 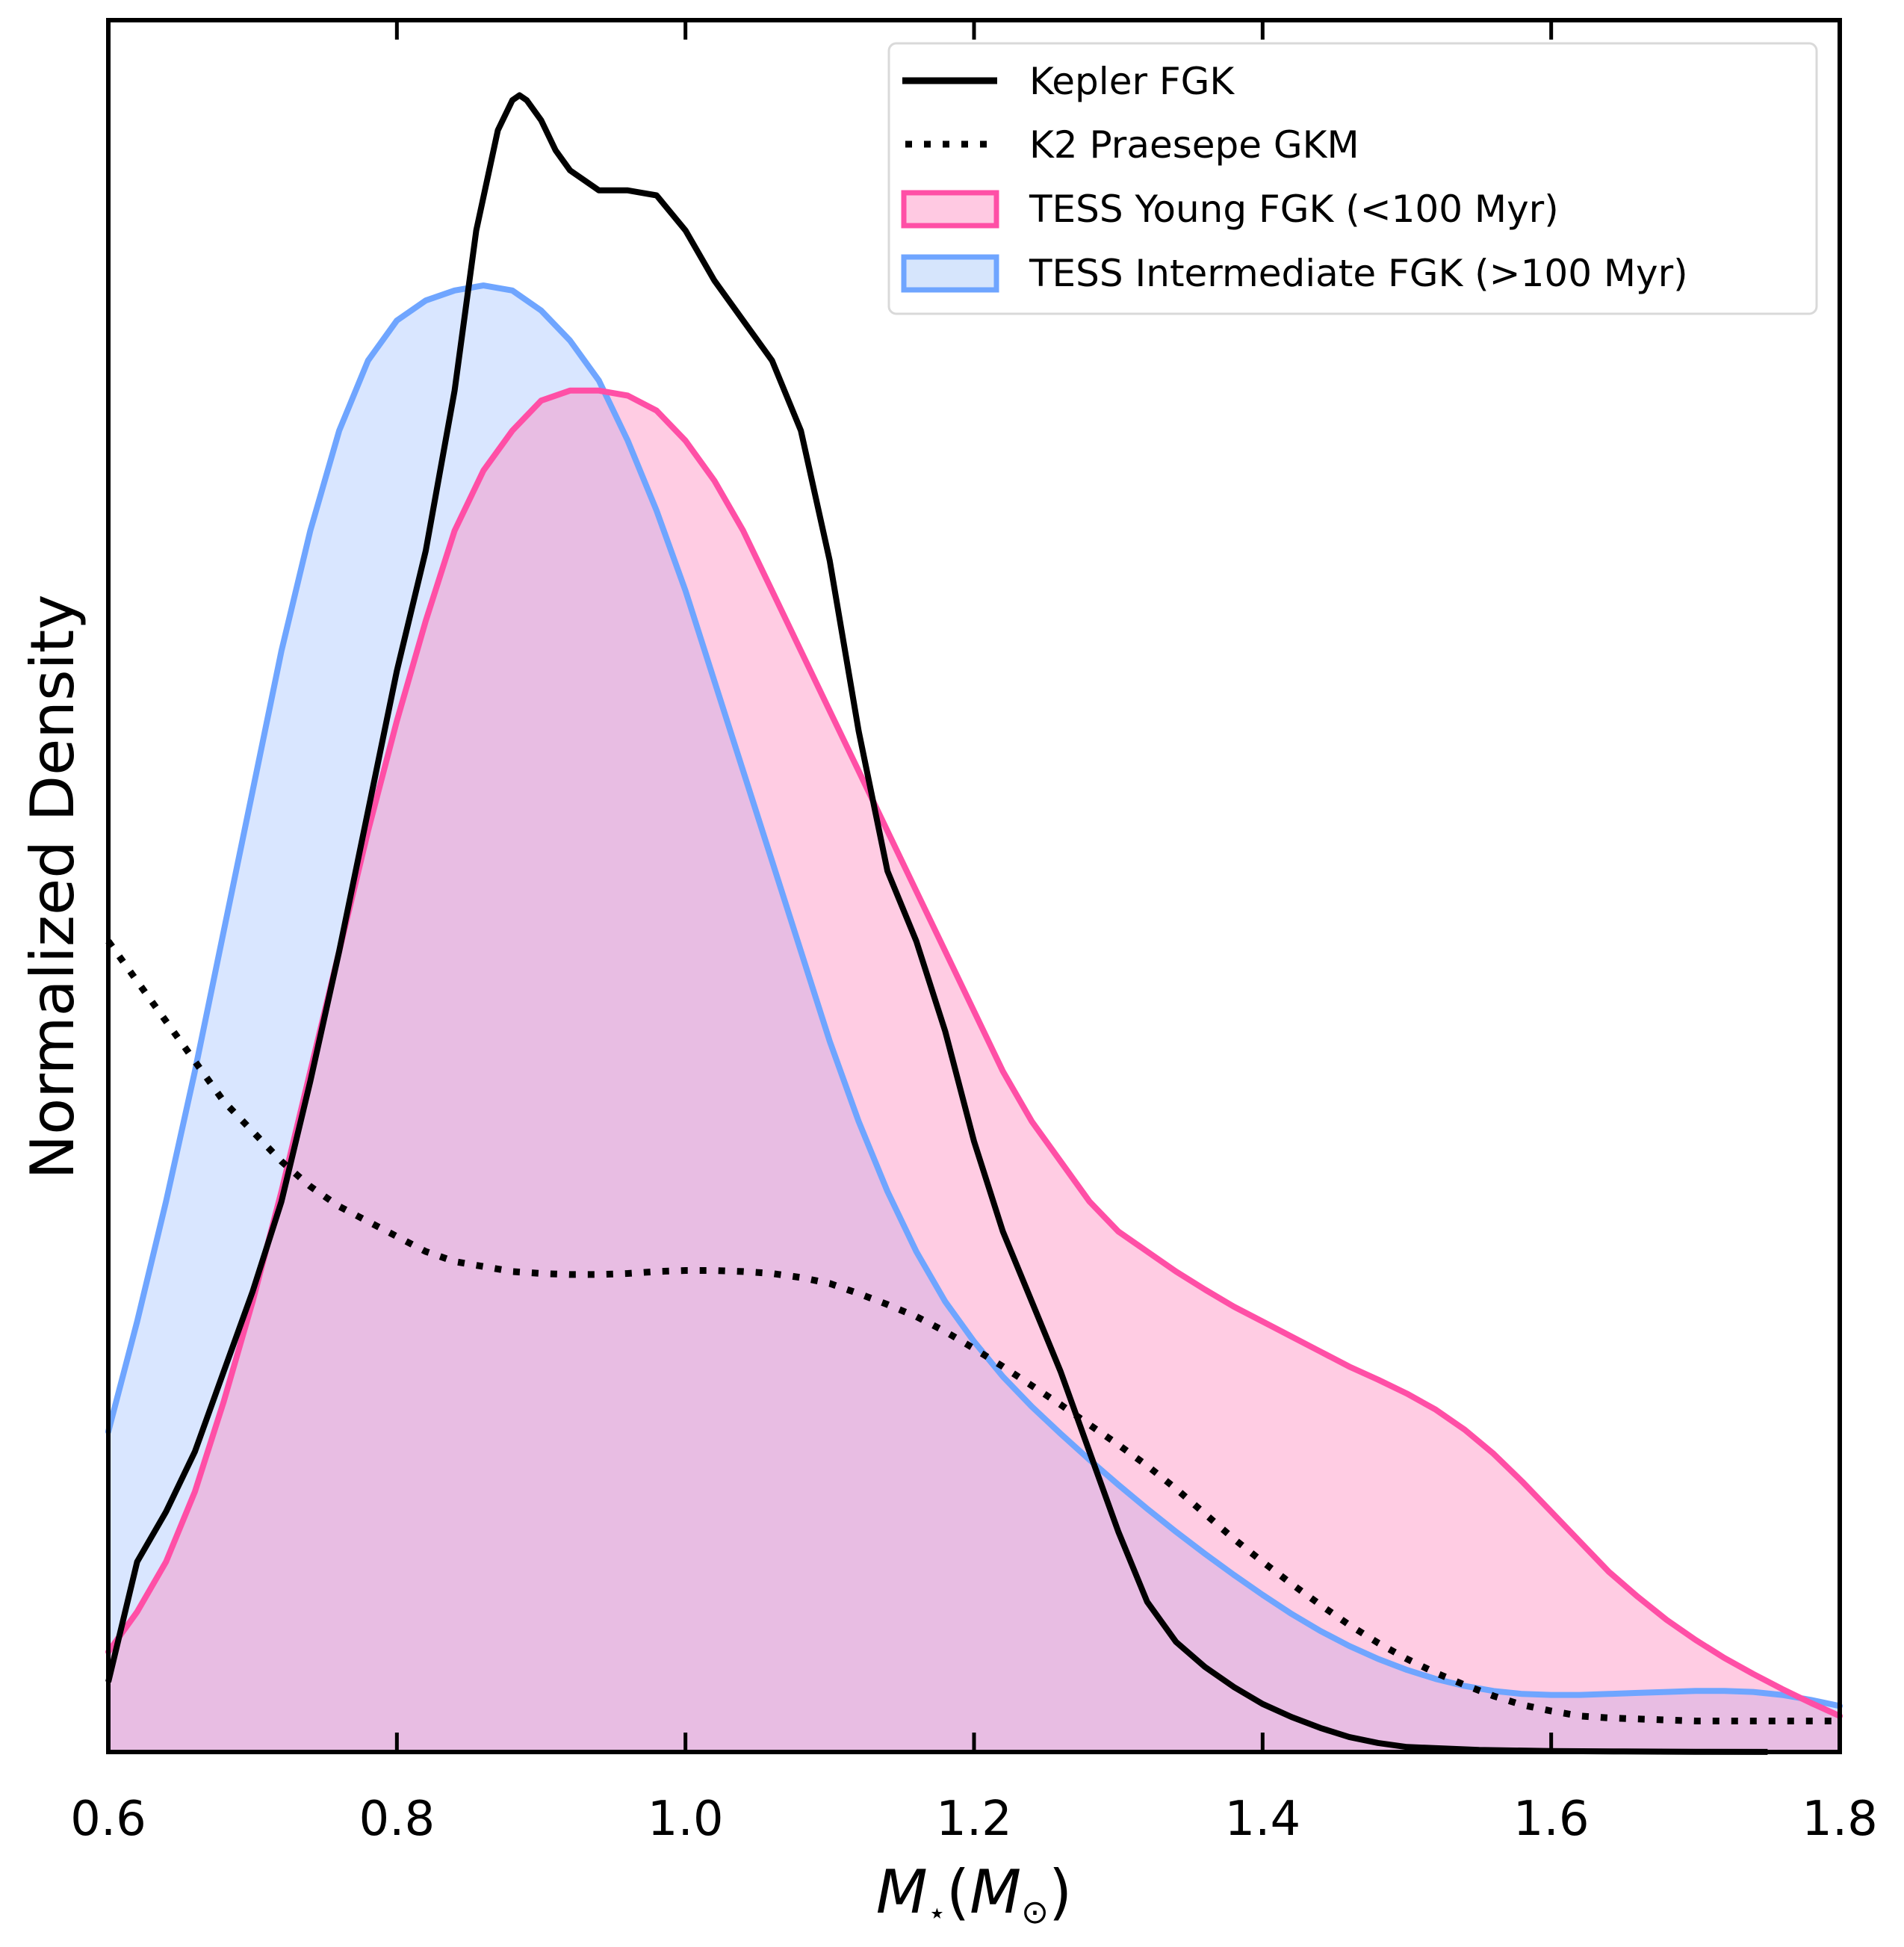 I want to click on legend-box, so click(x=1352, y=178).